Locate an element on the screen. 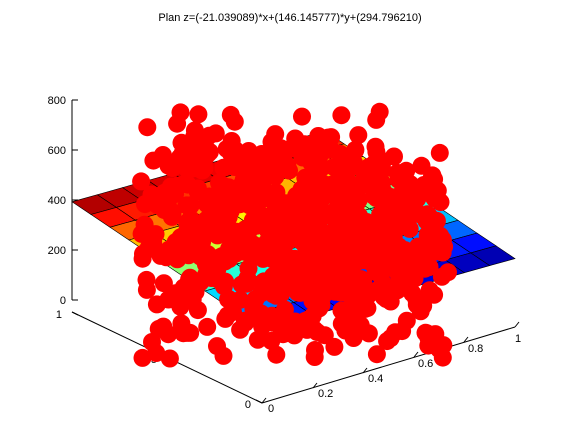 The image size is (561, 443). x-tick-0: 0 is located at coordinates (267, 406).